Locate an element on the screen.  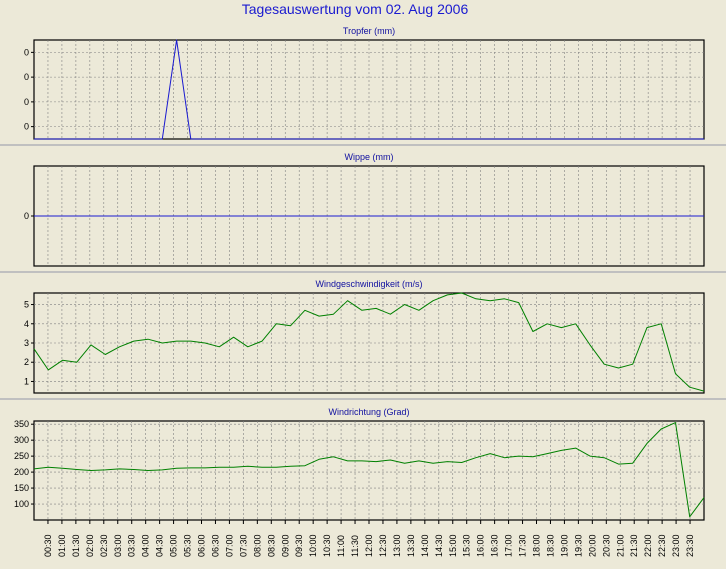
x-tick-label: 12:30 is located at coordinates (383, 545).